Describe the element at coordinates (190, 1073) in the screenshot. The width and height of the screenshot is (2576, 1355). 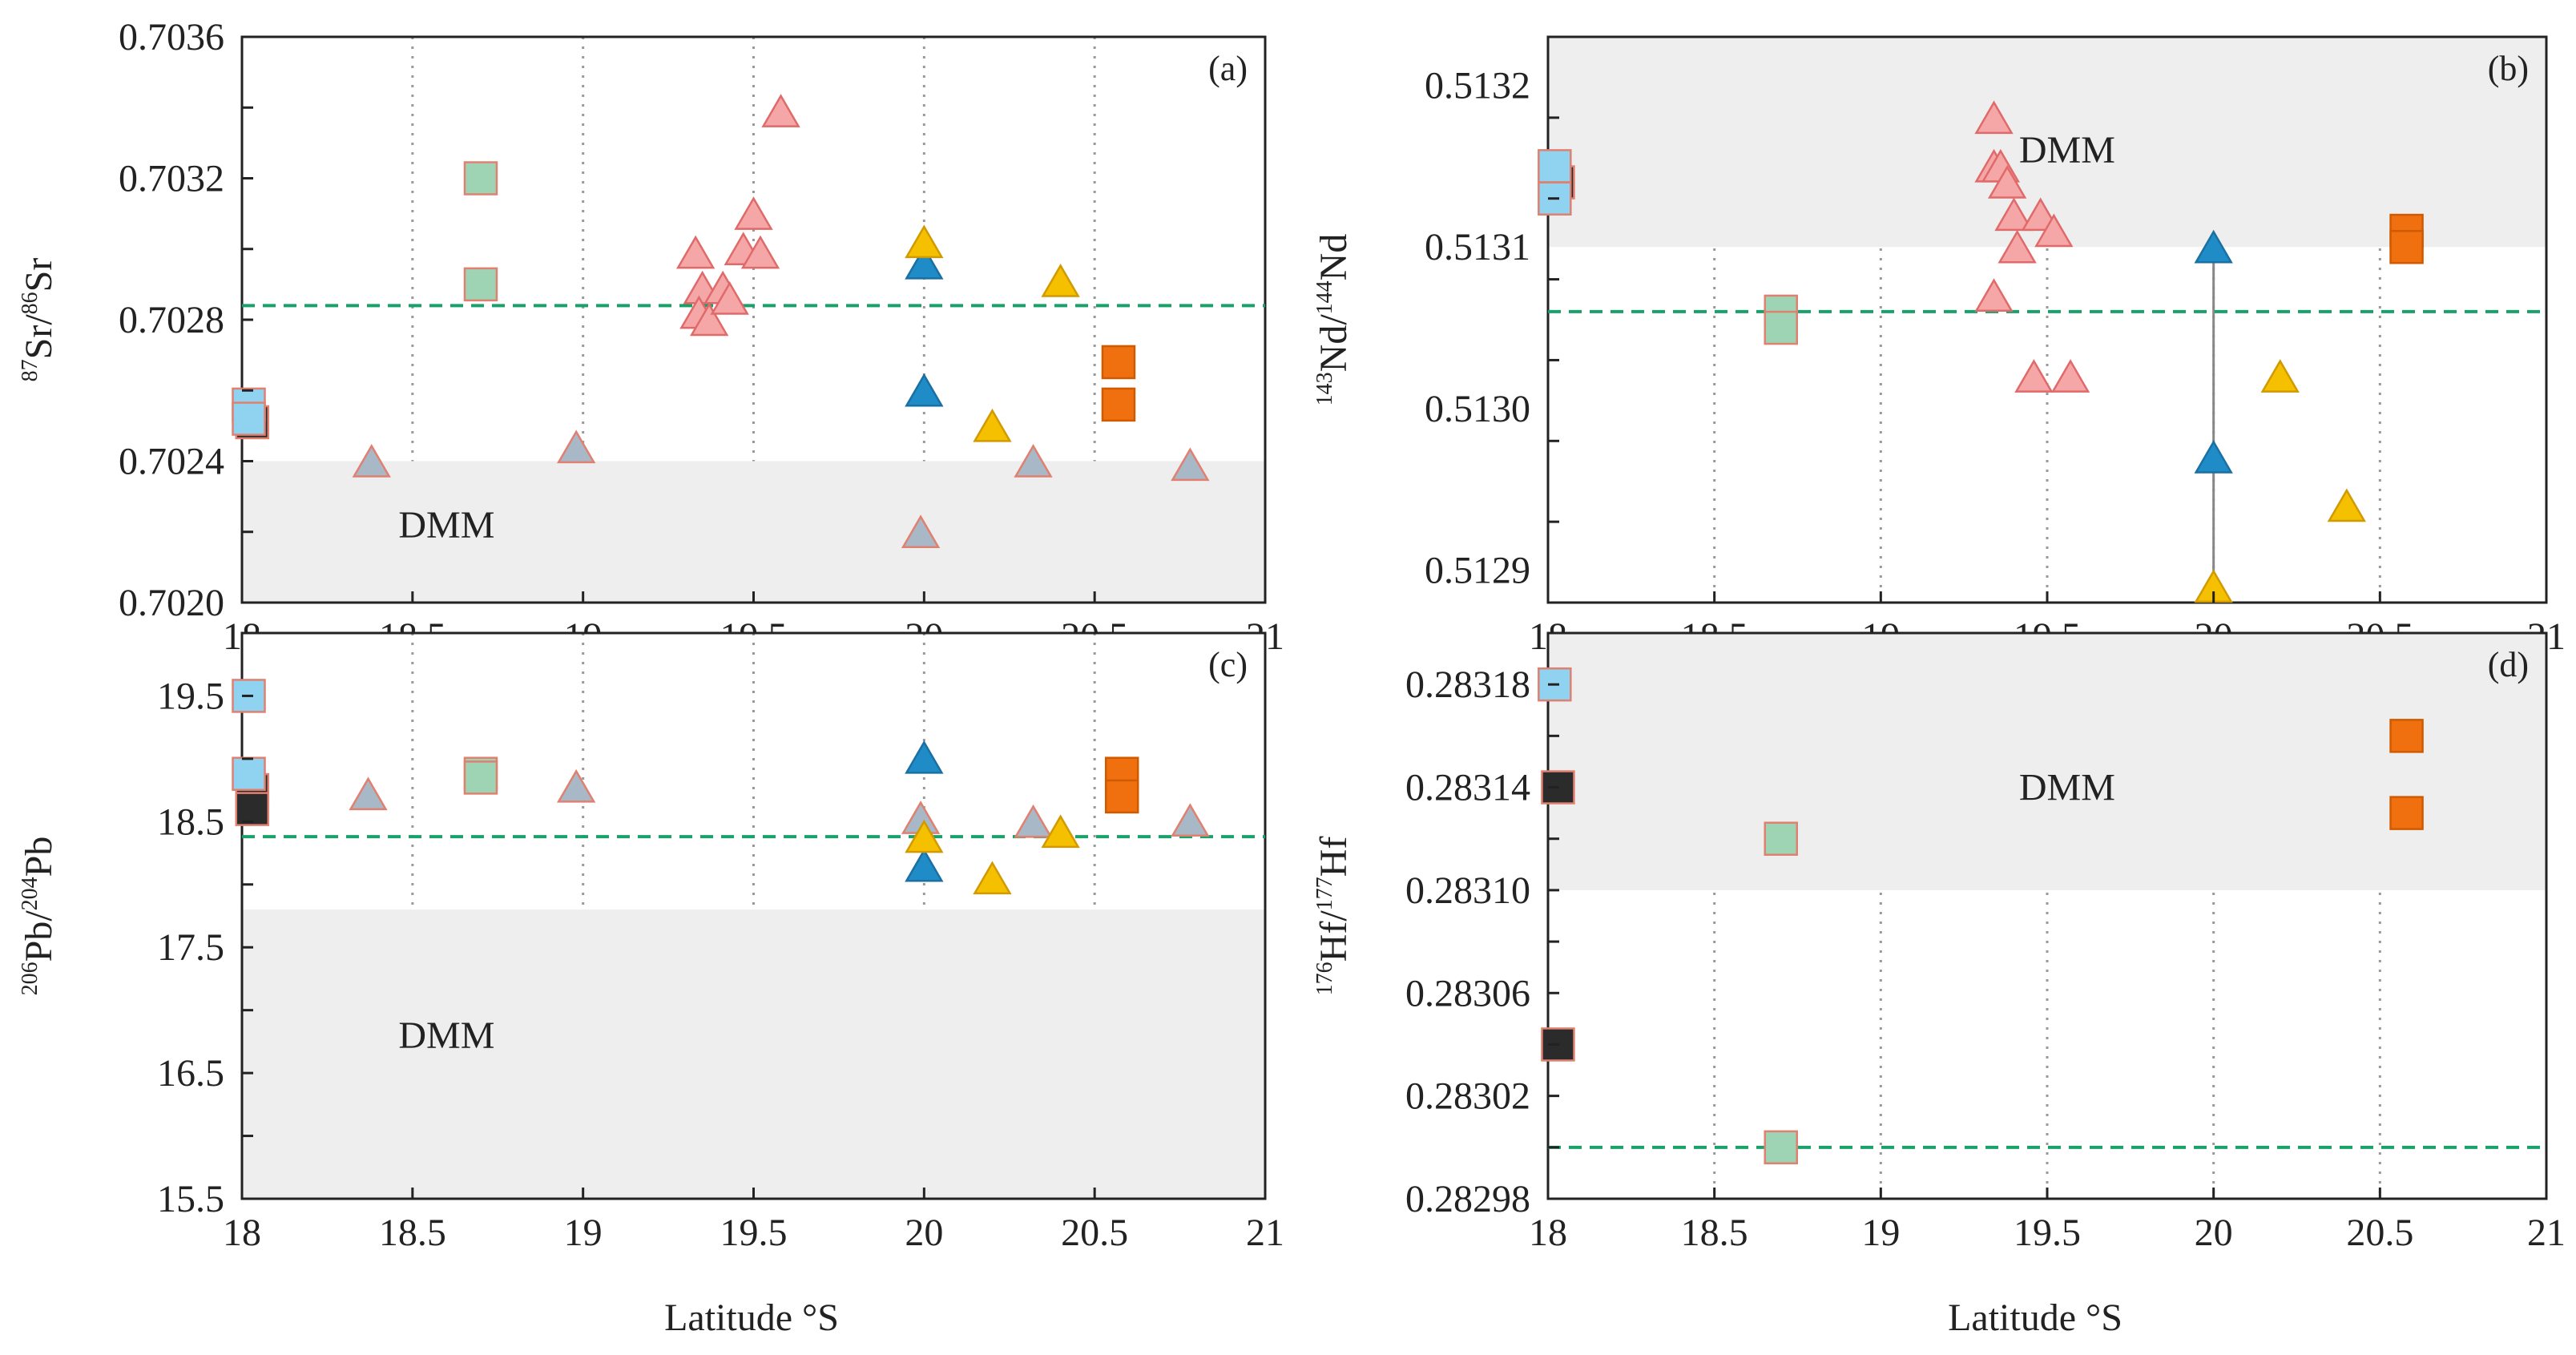
I see `panel-c-y-tick-label: 16.5` at that location.